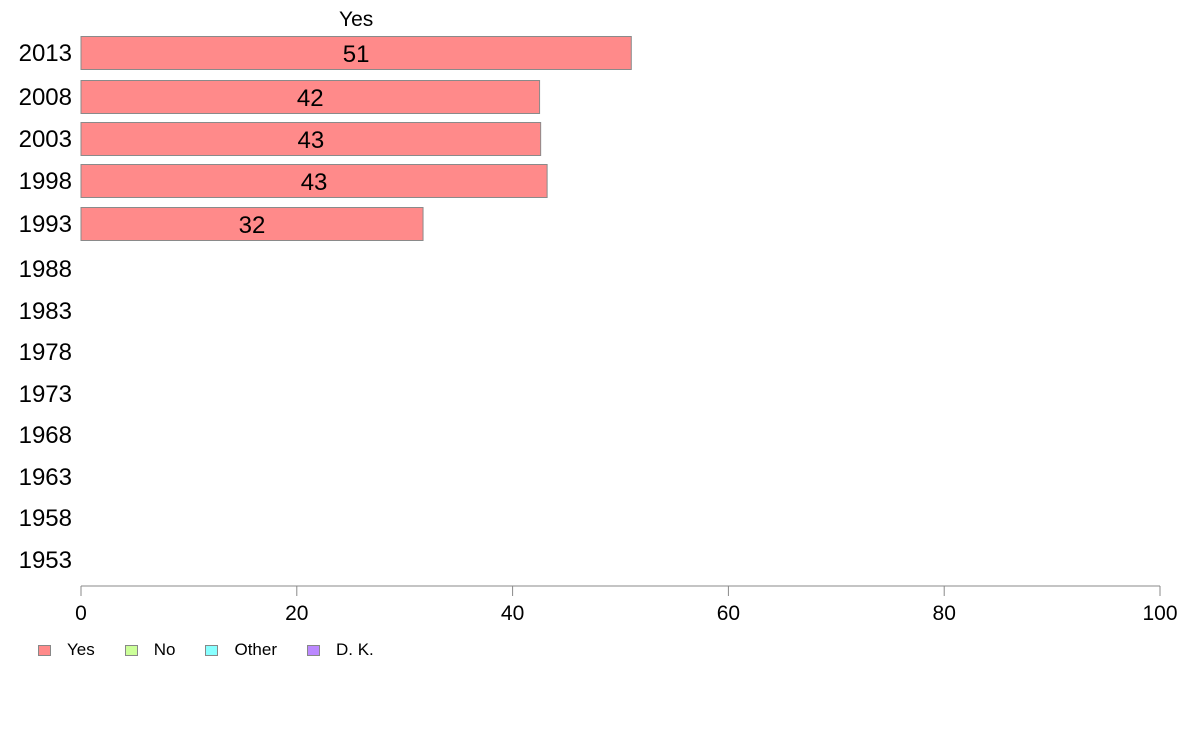 This screenshot has height=736, width=1188. I want to click on legend-label-other: Other, so click(255, 649).